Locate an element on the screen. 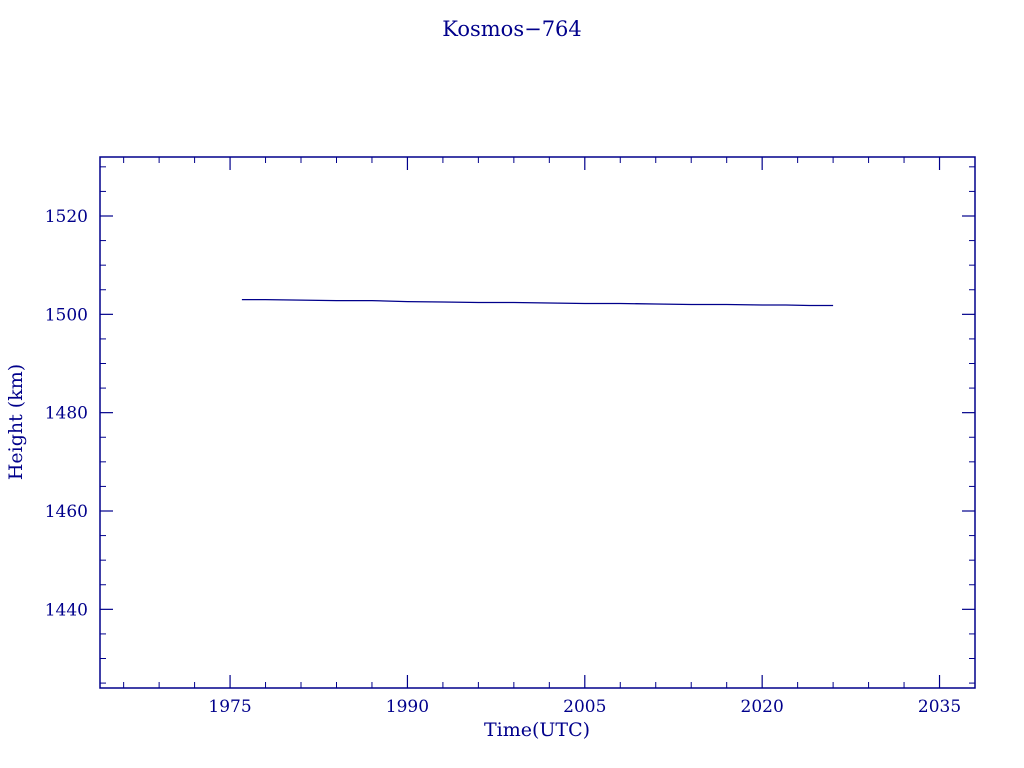  y-axis-label: Height (km) is located at coordinates (16, 422).